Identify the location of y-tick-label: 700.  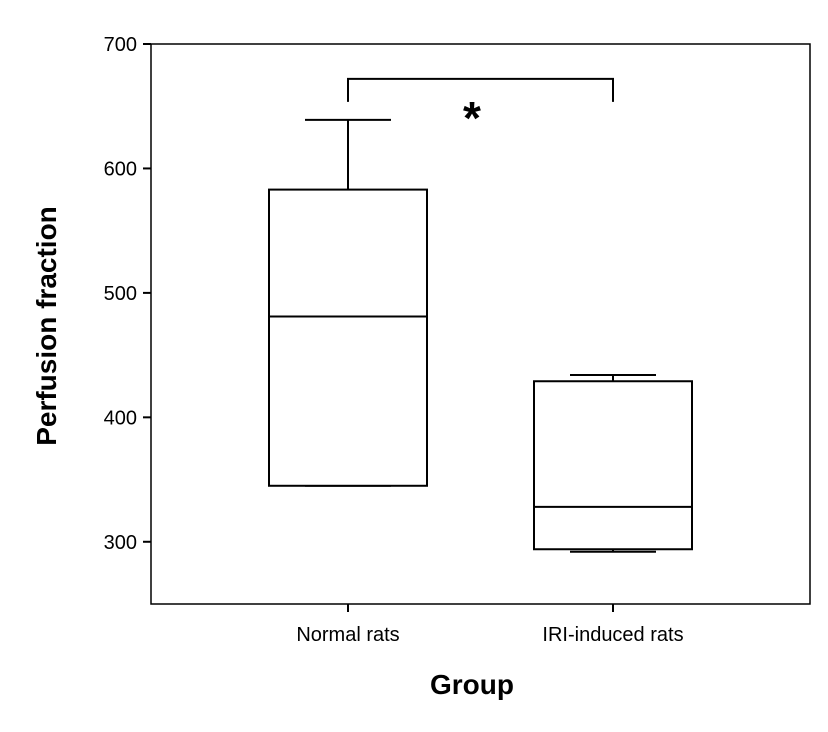
(120, 45).